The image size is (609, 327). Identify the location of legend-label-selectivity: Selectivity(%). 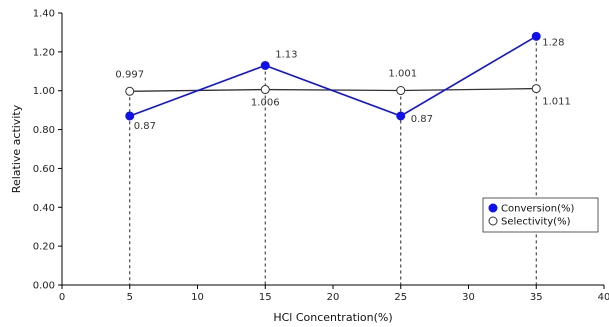
(536, 222).